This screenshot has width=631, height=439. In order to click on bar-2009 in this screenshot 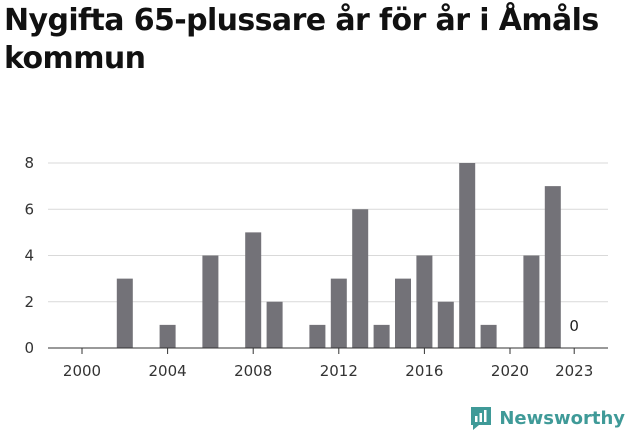, I will do `click(274, 324)`.